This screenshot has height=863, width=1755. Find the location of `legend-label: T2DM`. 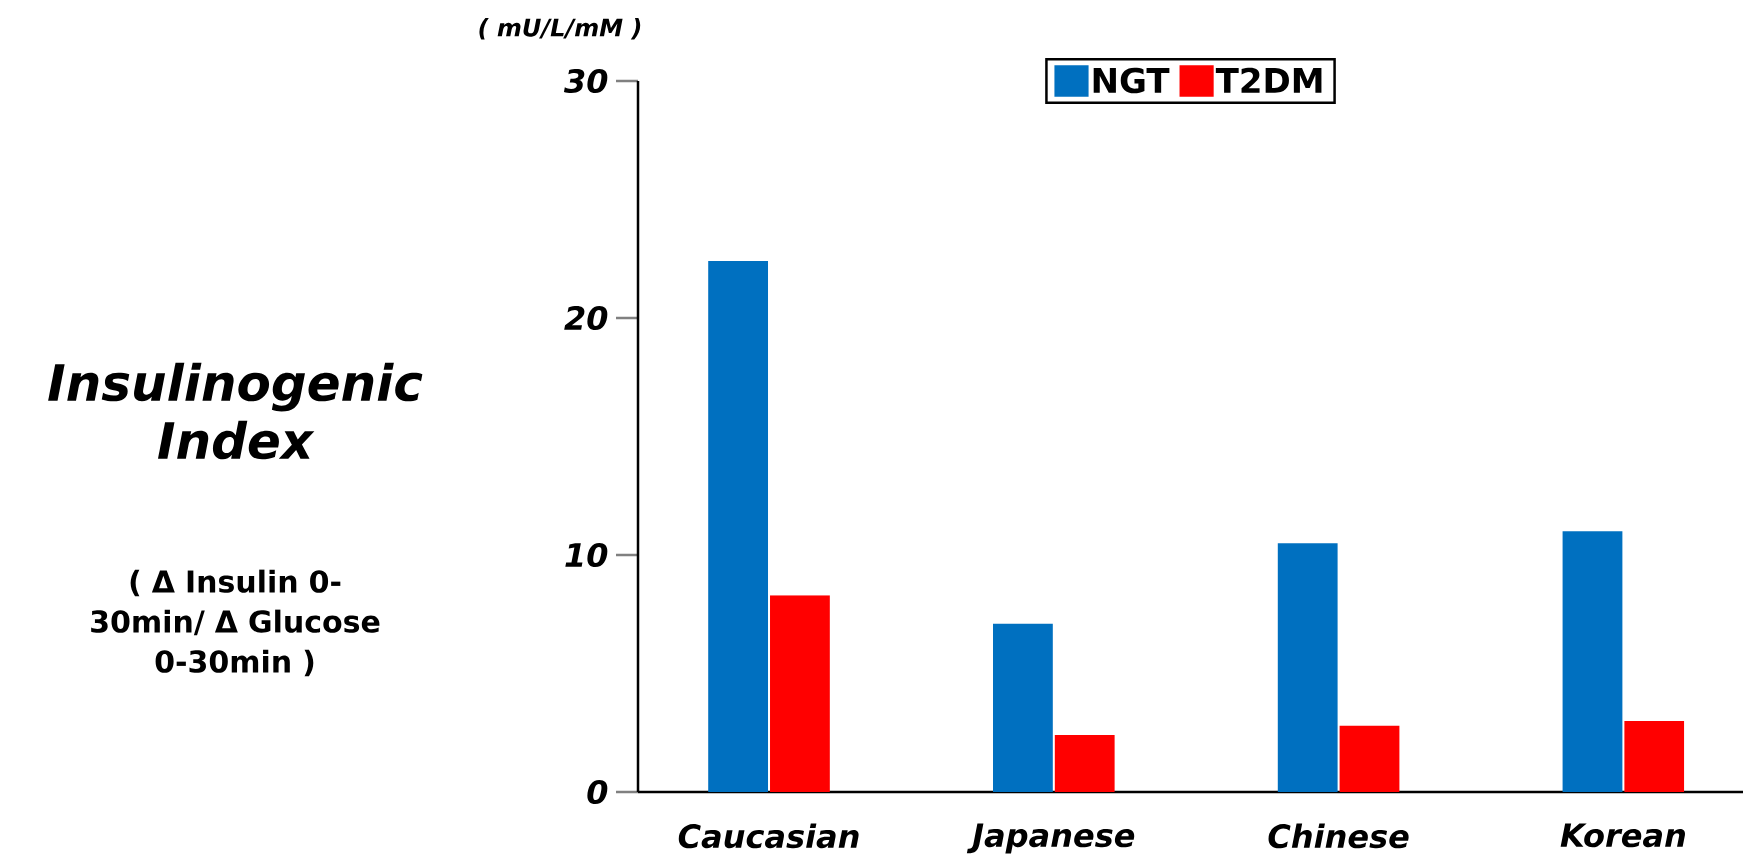

legend-label: T2DM is located at coordinates (1268, 80).